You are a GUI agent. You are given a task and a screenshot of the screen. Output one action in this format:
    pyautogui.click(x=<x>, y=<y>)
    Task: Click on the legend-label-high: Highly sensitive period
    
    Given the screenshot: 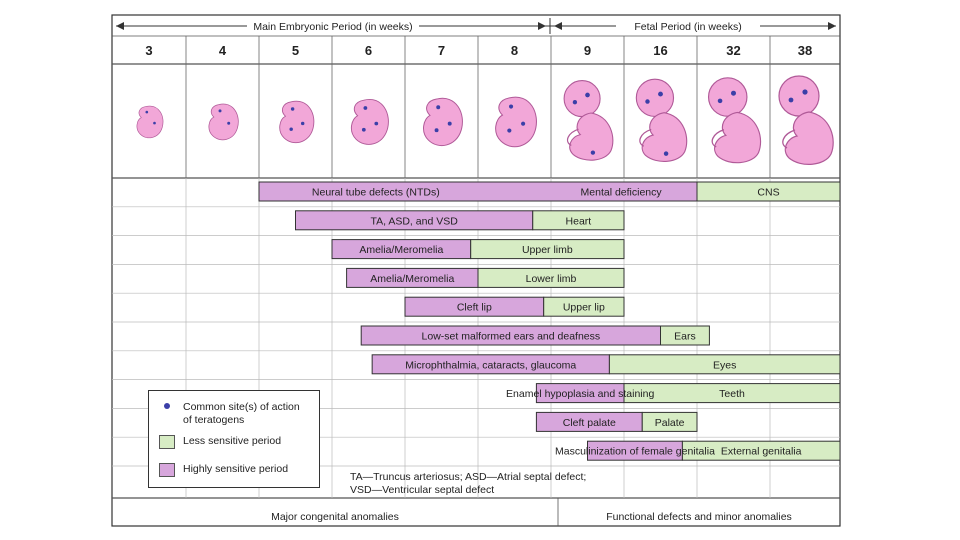 What is the action you would take?
    pyautogui.click(x=236, y=469)
    